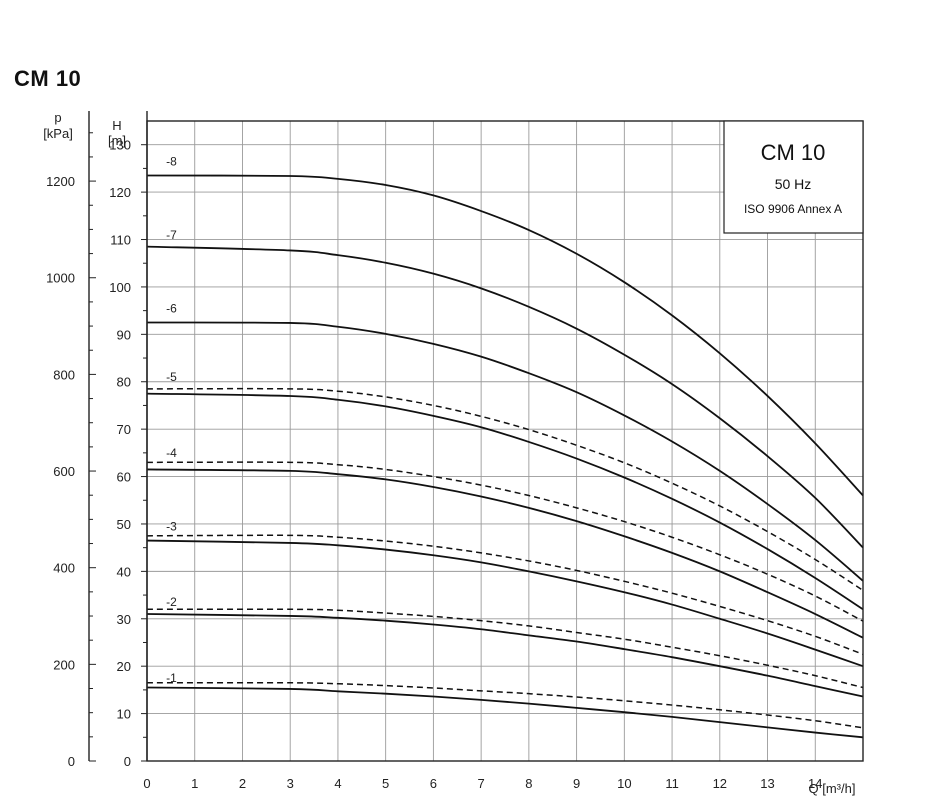  I want to click on head-tick-label: 40, so click(124, 571).